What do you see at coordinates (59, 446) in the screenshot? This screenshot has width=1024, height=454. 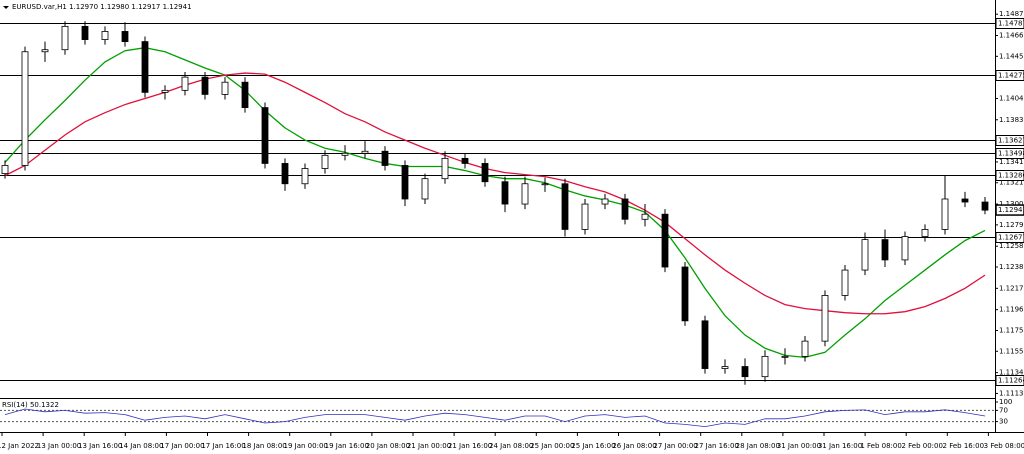 I see `x-tick-label: 13 Jan 00:00` at bounding box center [59, 446].